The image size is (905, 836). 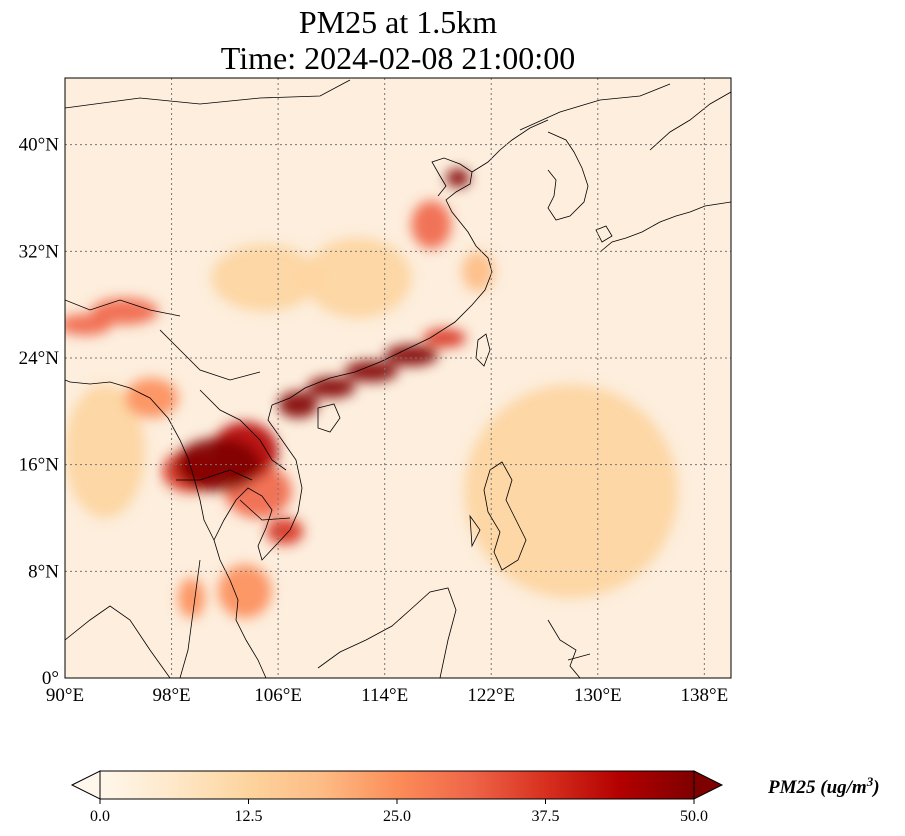 I want to click on longitude-tick-label: 98°E, so click(x=171, y=695).